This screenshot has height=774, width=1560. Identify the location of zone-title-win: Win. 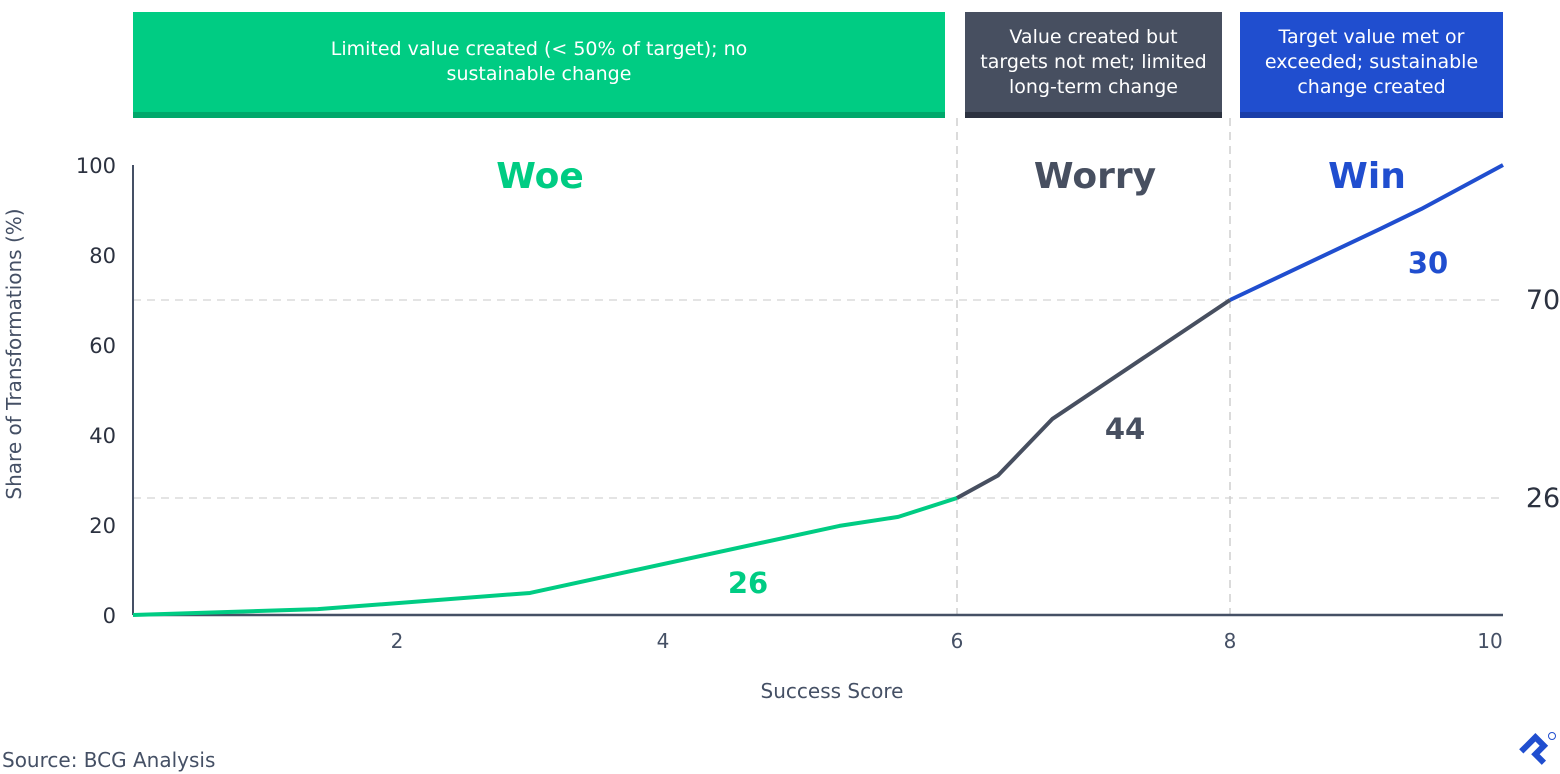
(1367, 176).